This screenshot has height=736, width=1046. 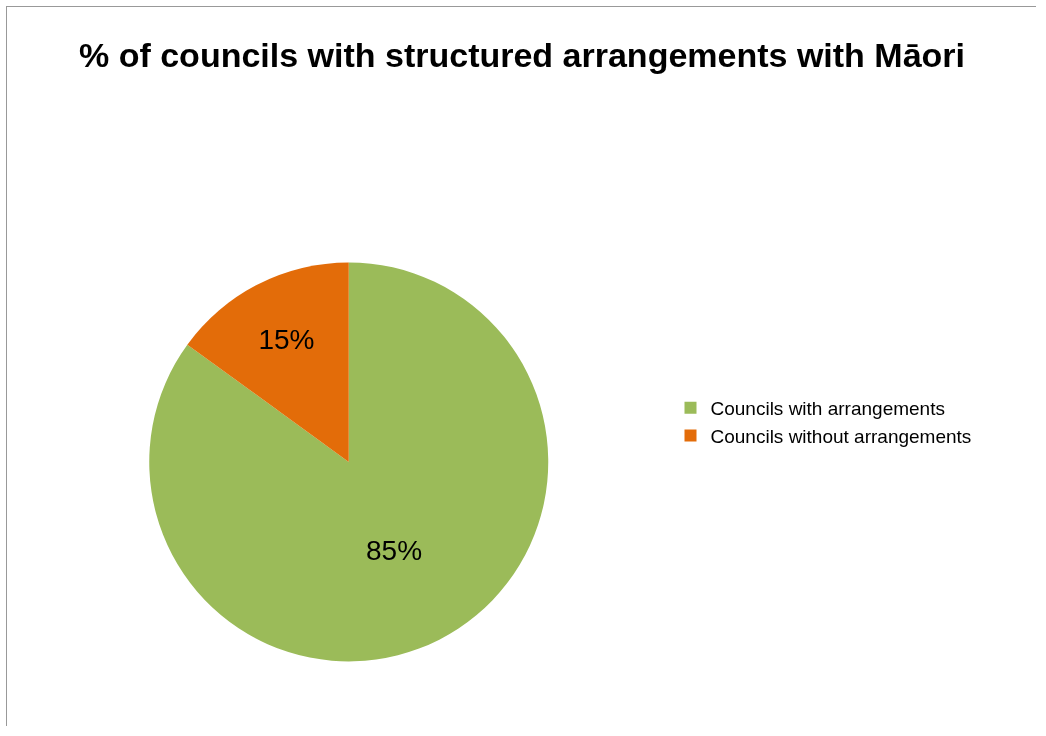 What do you see at coordinates (522, 54) in the screenshot?
I see `chart-title: % of councils with structured arrangements with Māori` at bounding box center [522, 54].